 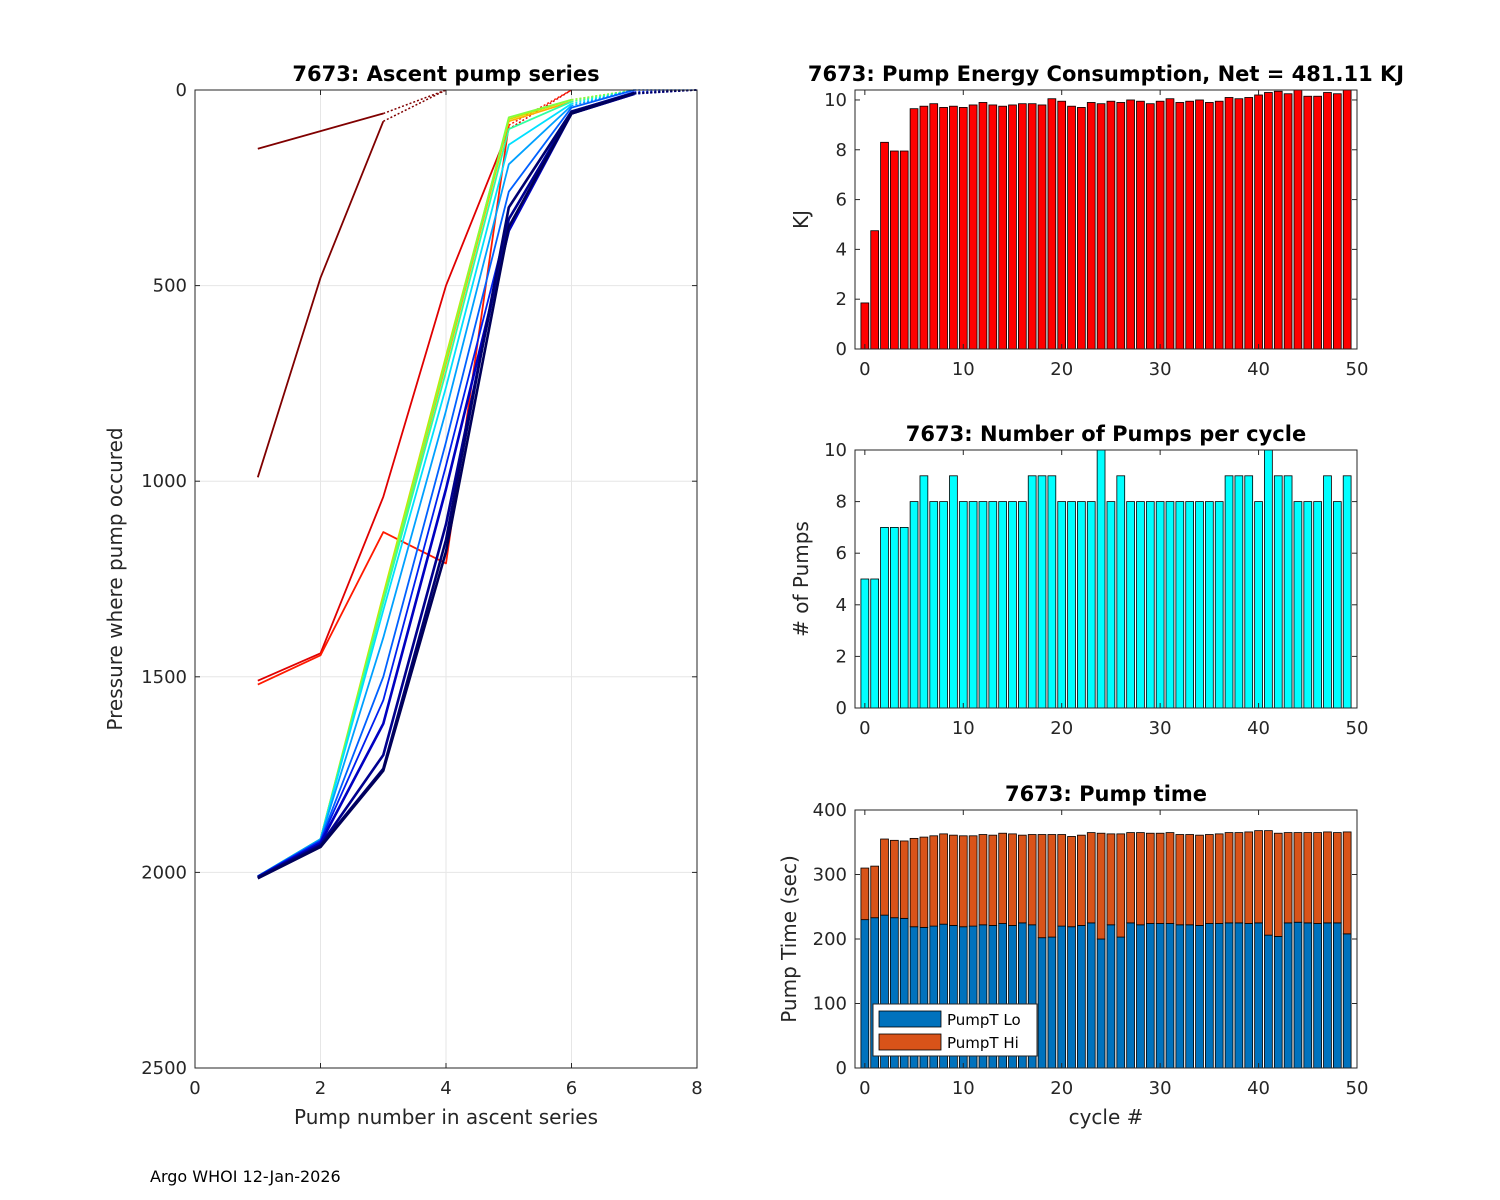 I want to click on energy-ticks: 0 10 20 30 40 50 0 2 4 6 8 10, so click(x=1096, y=235).